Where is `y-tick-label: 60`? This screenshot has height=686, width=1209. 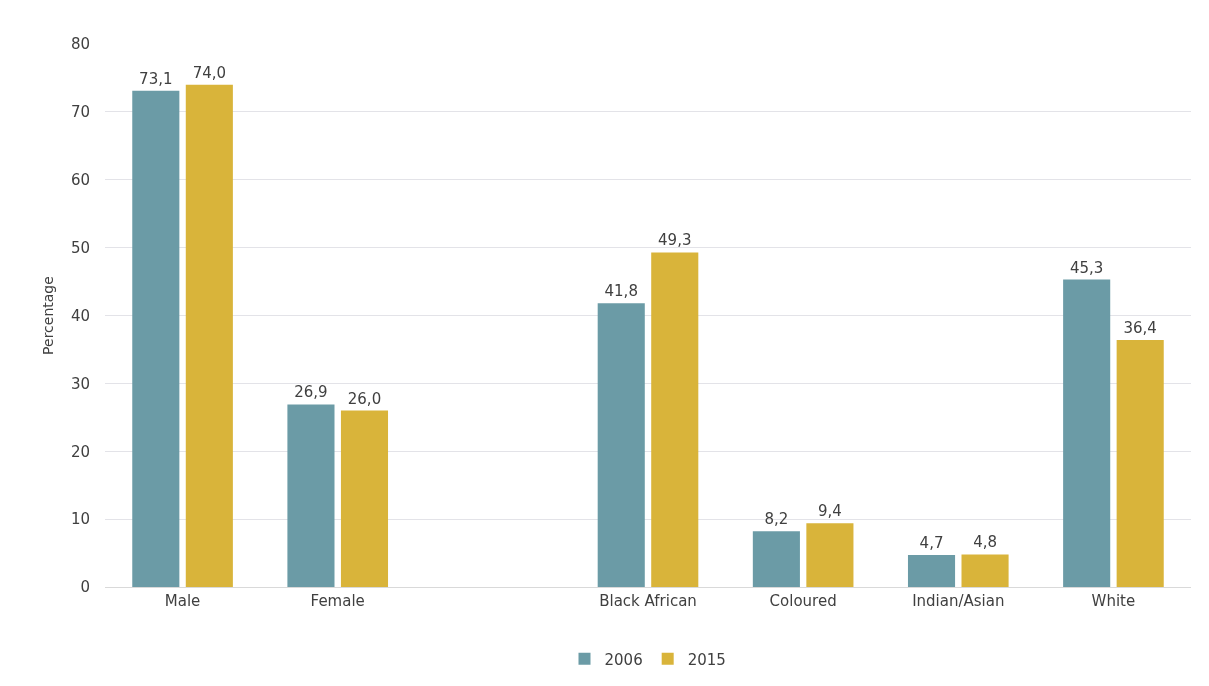
y-tick-label: 60 is located at coordinates (80, 180).